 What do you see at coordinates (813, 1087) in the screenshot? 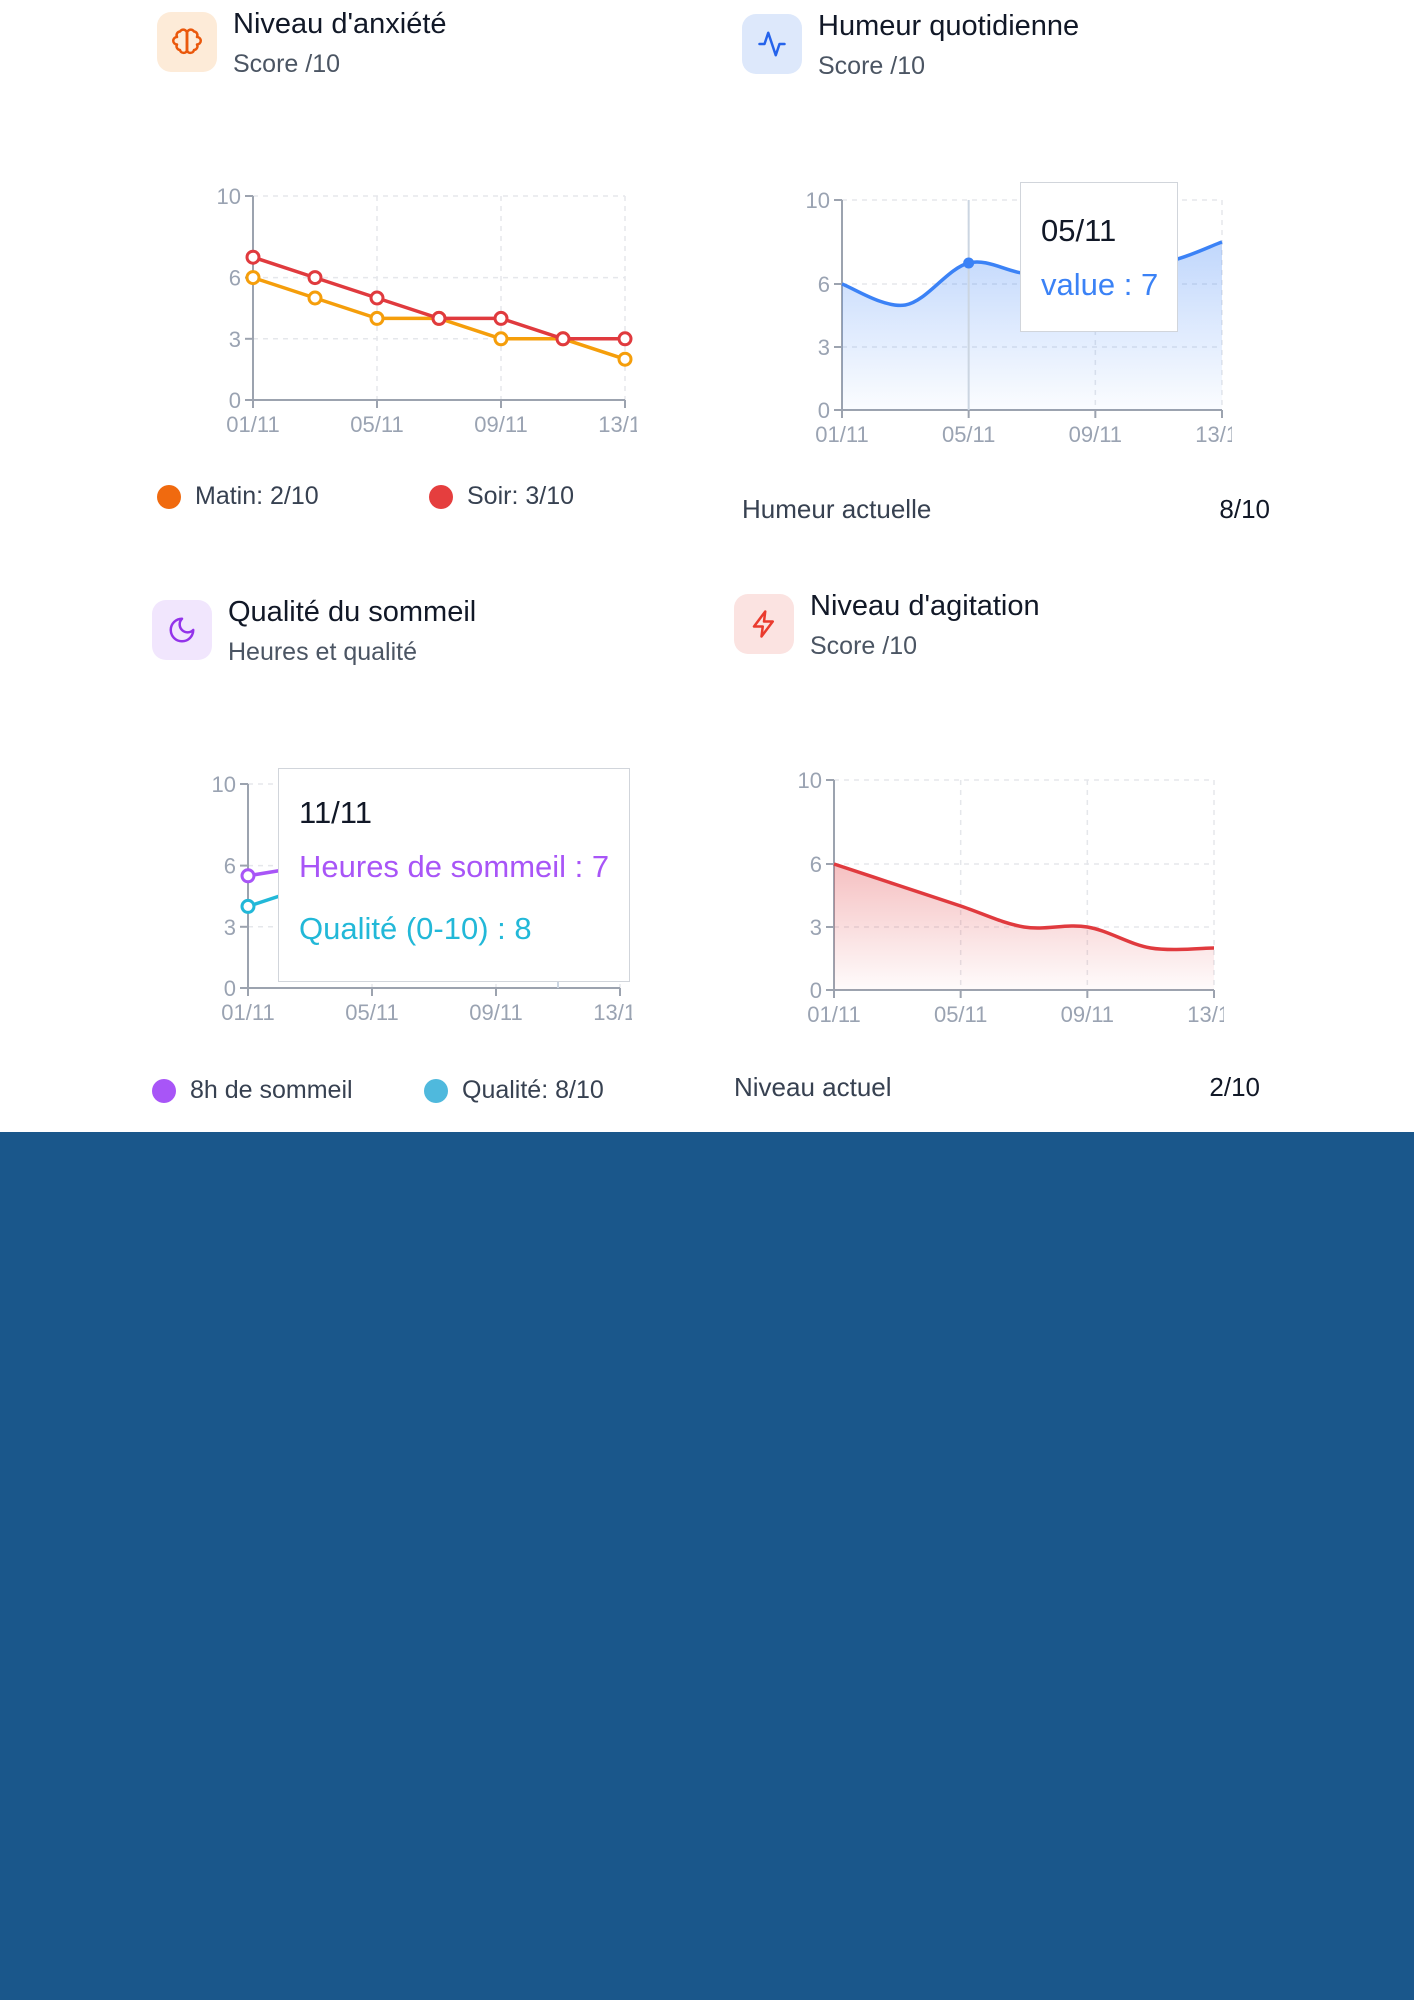
I see `current-agitation-label: Niveau actuel` at bounding box center [813, 1087].